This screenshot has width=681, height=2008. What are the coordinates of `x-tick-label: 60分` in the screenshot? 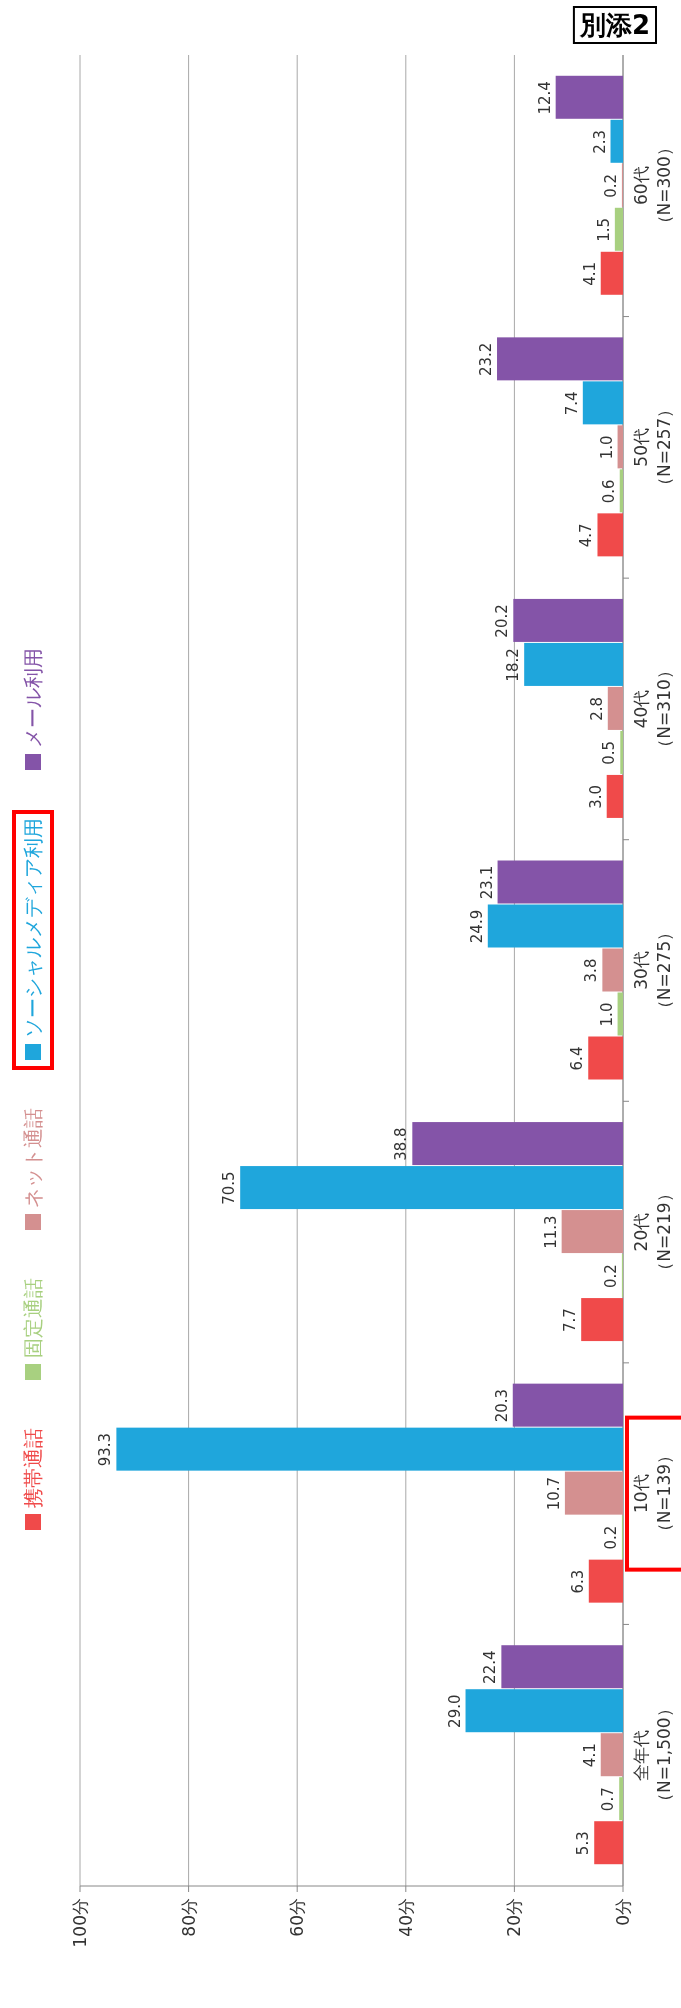 It's located at (297, 1917).